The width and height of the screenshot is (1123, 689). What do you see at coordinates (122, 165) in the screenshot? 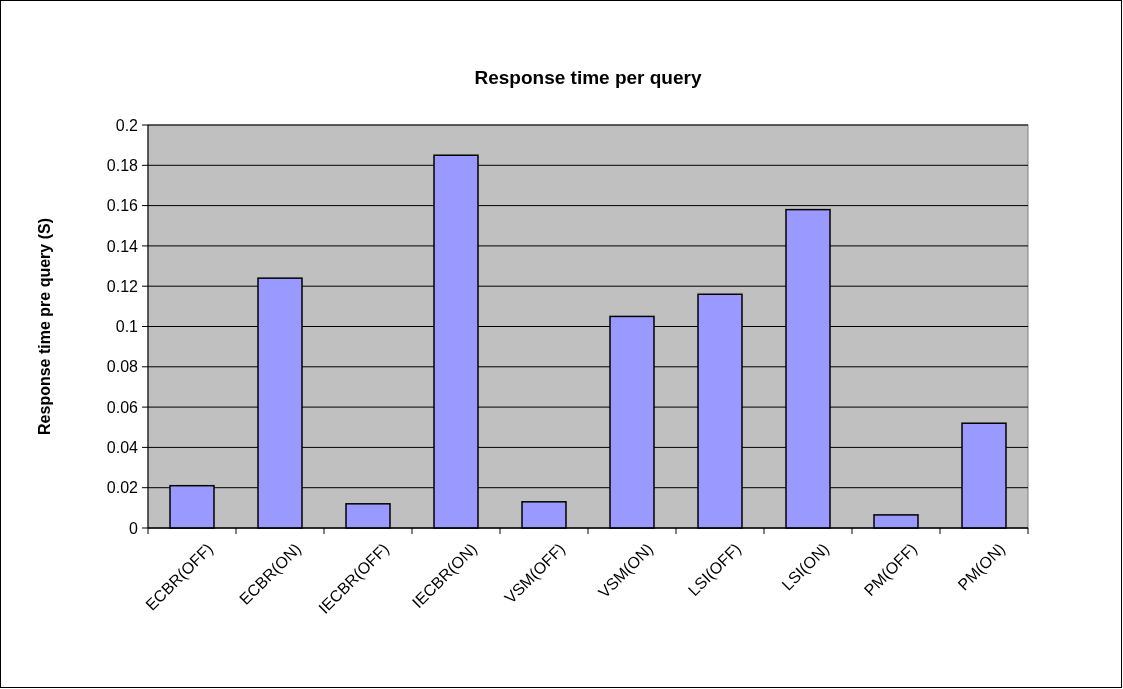
I see `y-tick-label: 0.18` at bounding box center [122, 165].